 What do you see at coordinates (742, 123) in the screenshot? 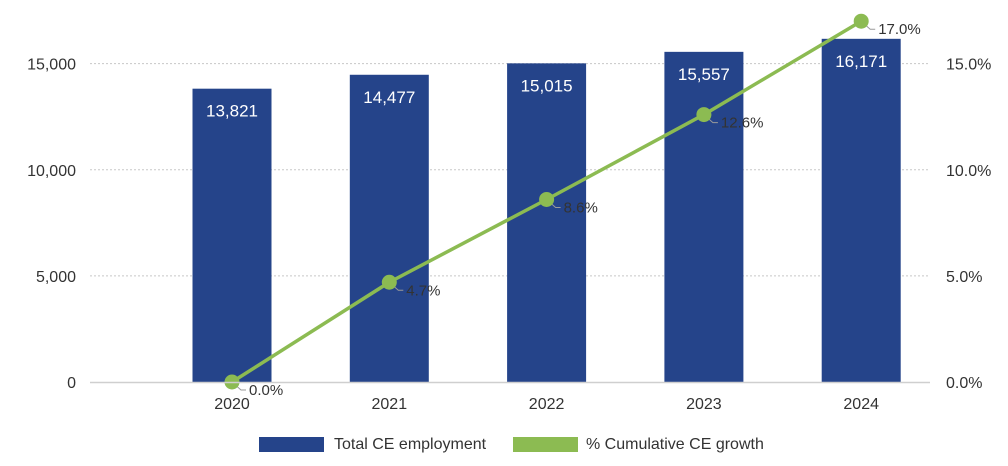
I see `line-value-label: 12.6%` at bounding box center [742, 123].